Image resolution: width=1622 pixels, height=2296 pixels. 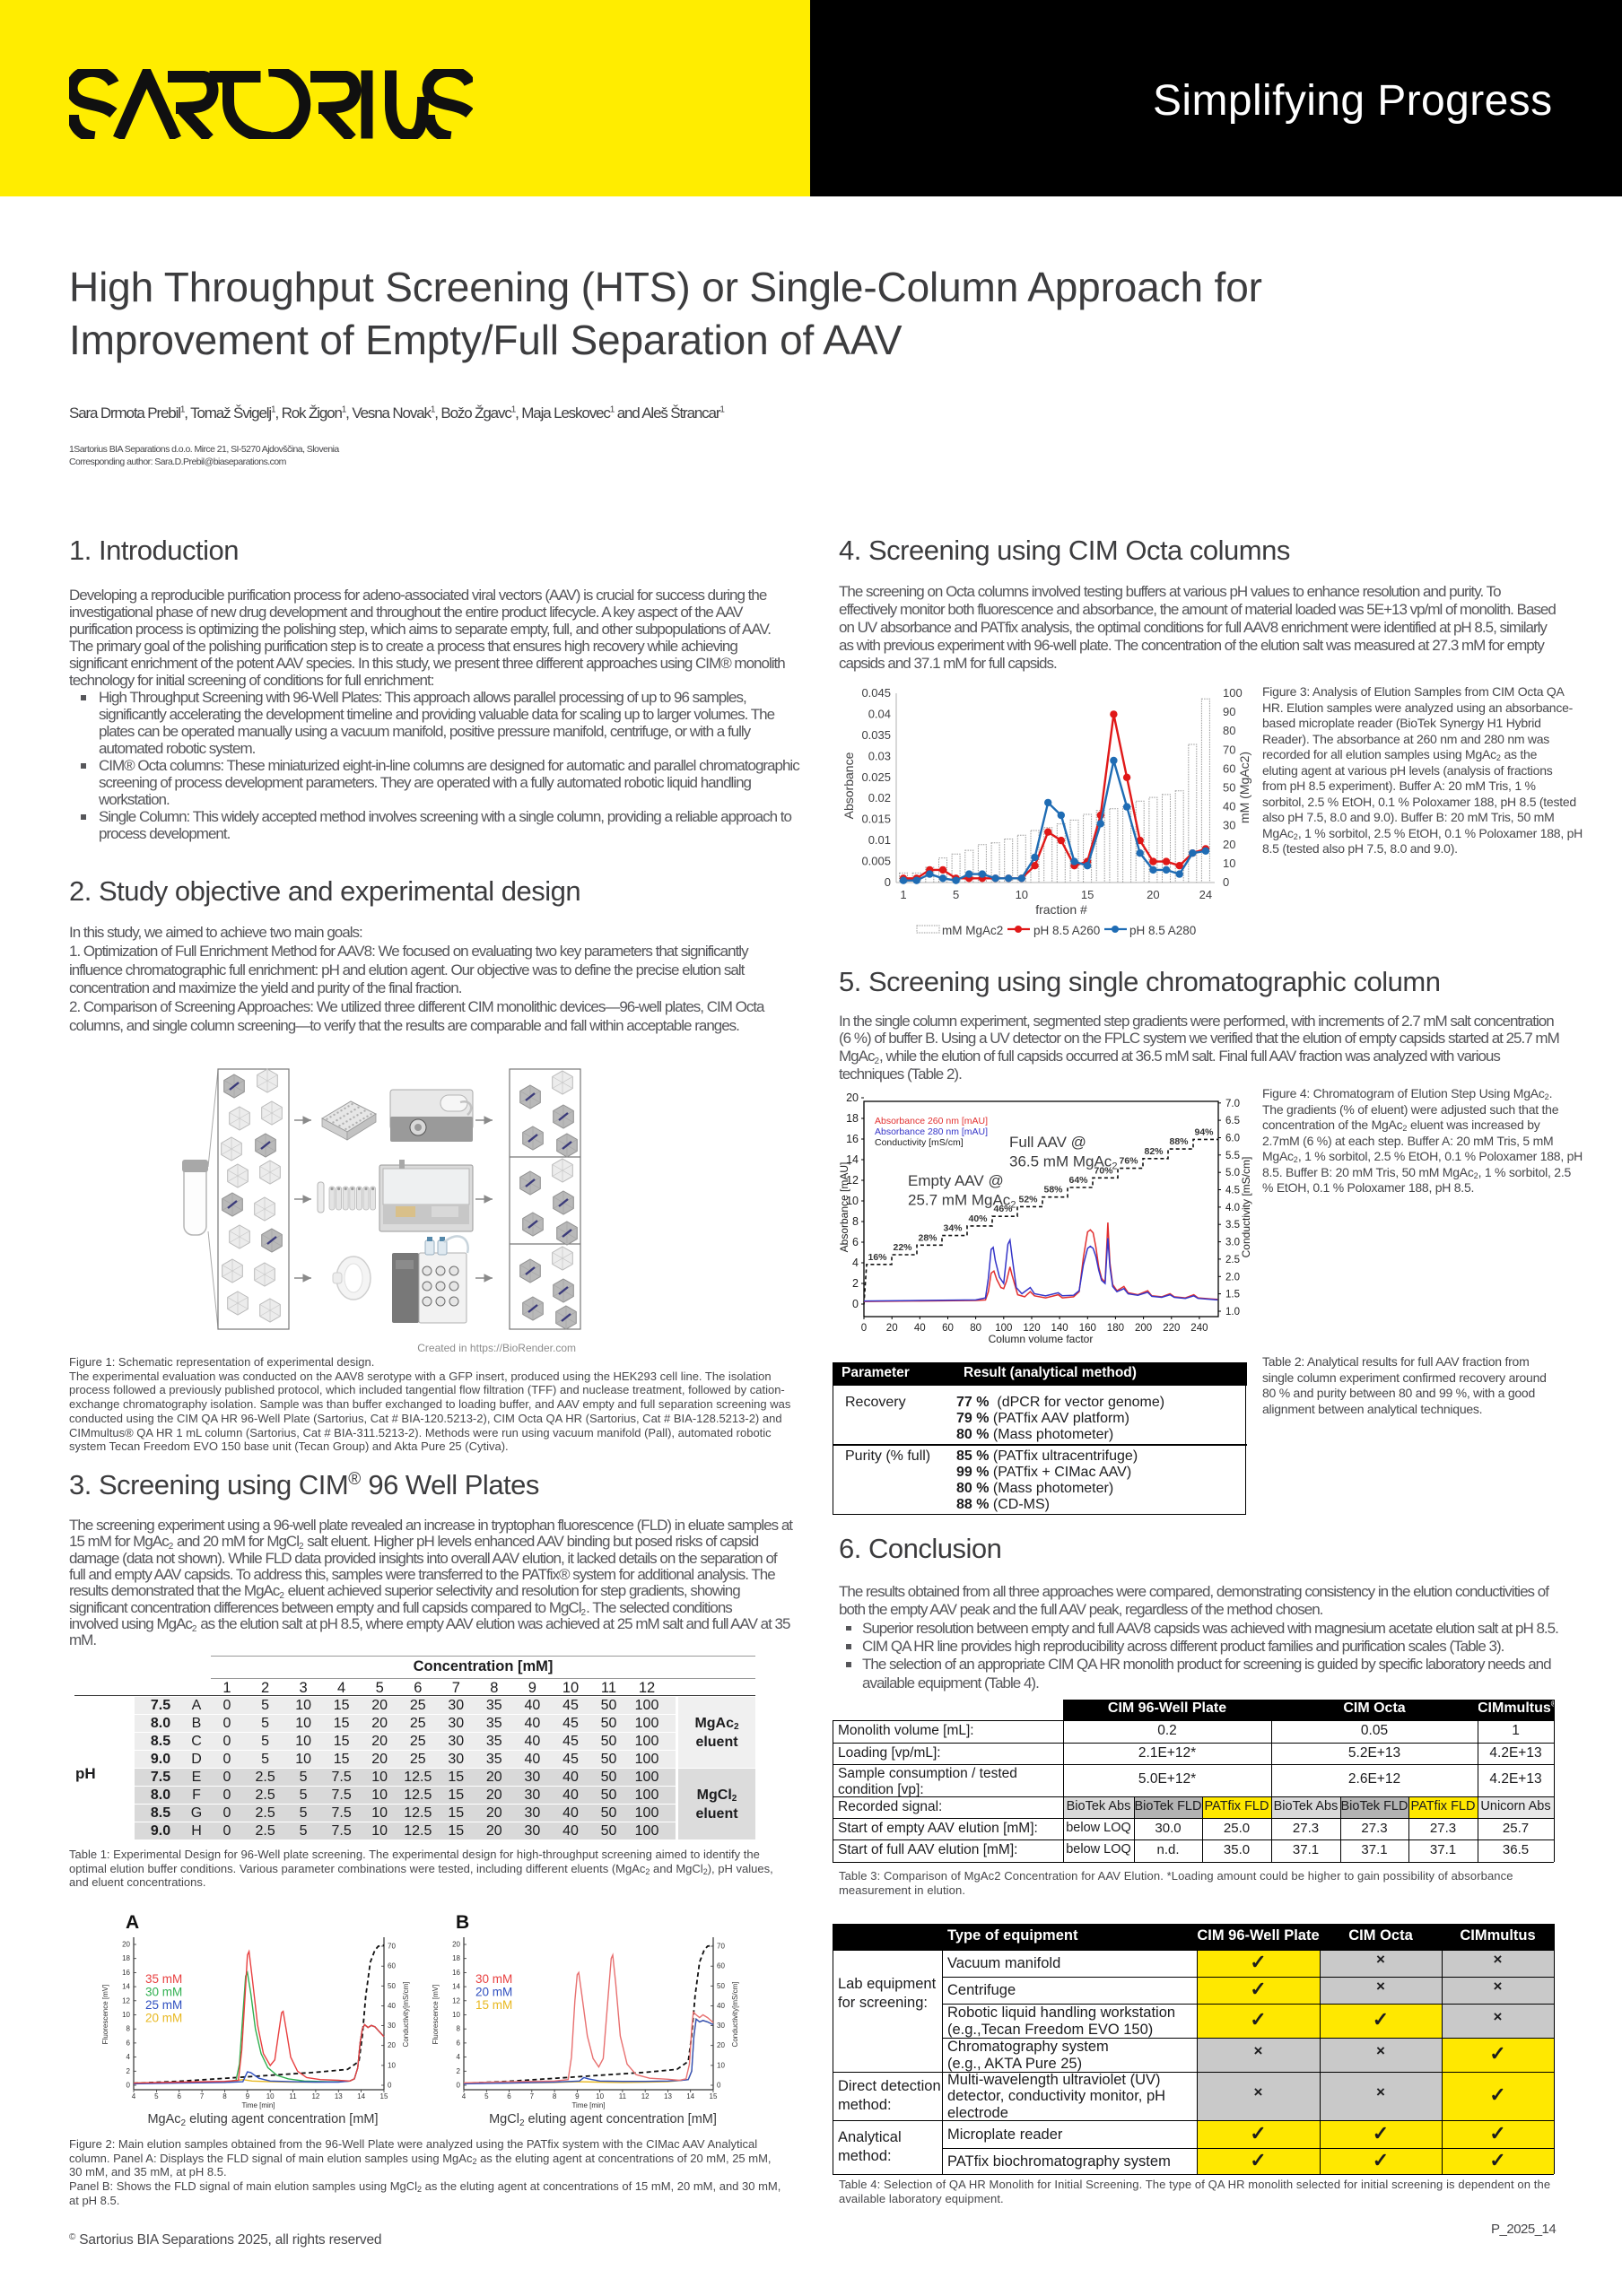 I want to click on svg-text: 6.0, so click(x=1232, y=1139).